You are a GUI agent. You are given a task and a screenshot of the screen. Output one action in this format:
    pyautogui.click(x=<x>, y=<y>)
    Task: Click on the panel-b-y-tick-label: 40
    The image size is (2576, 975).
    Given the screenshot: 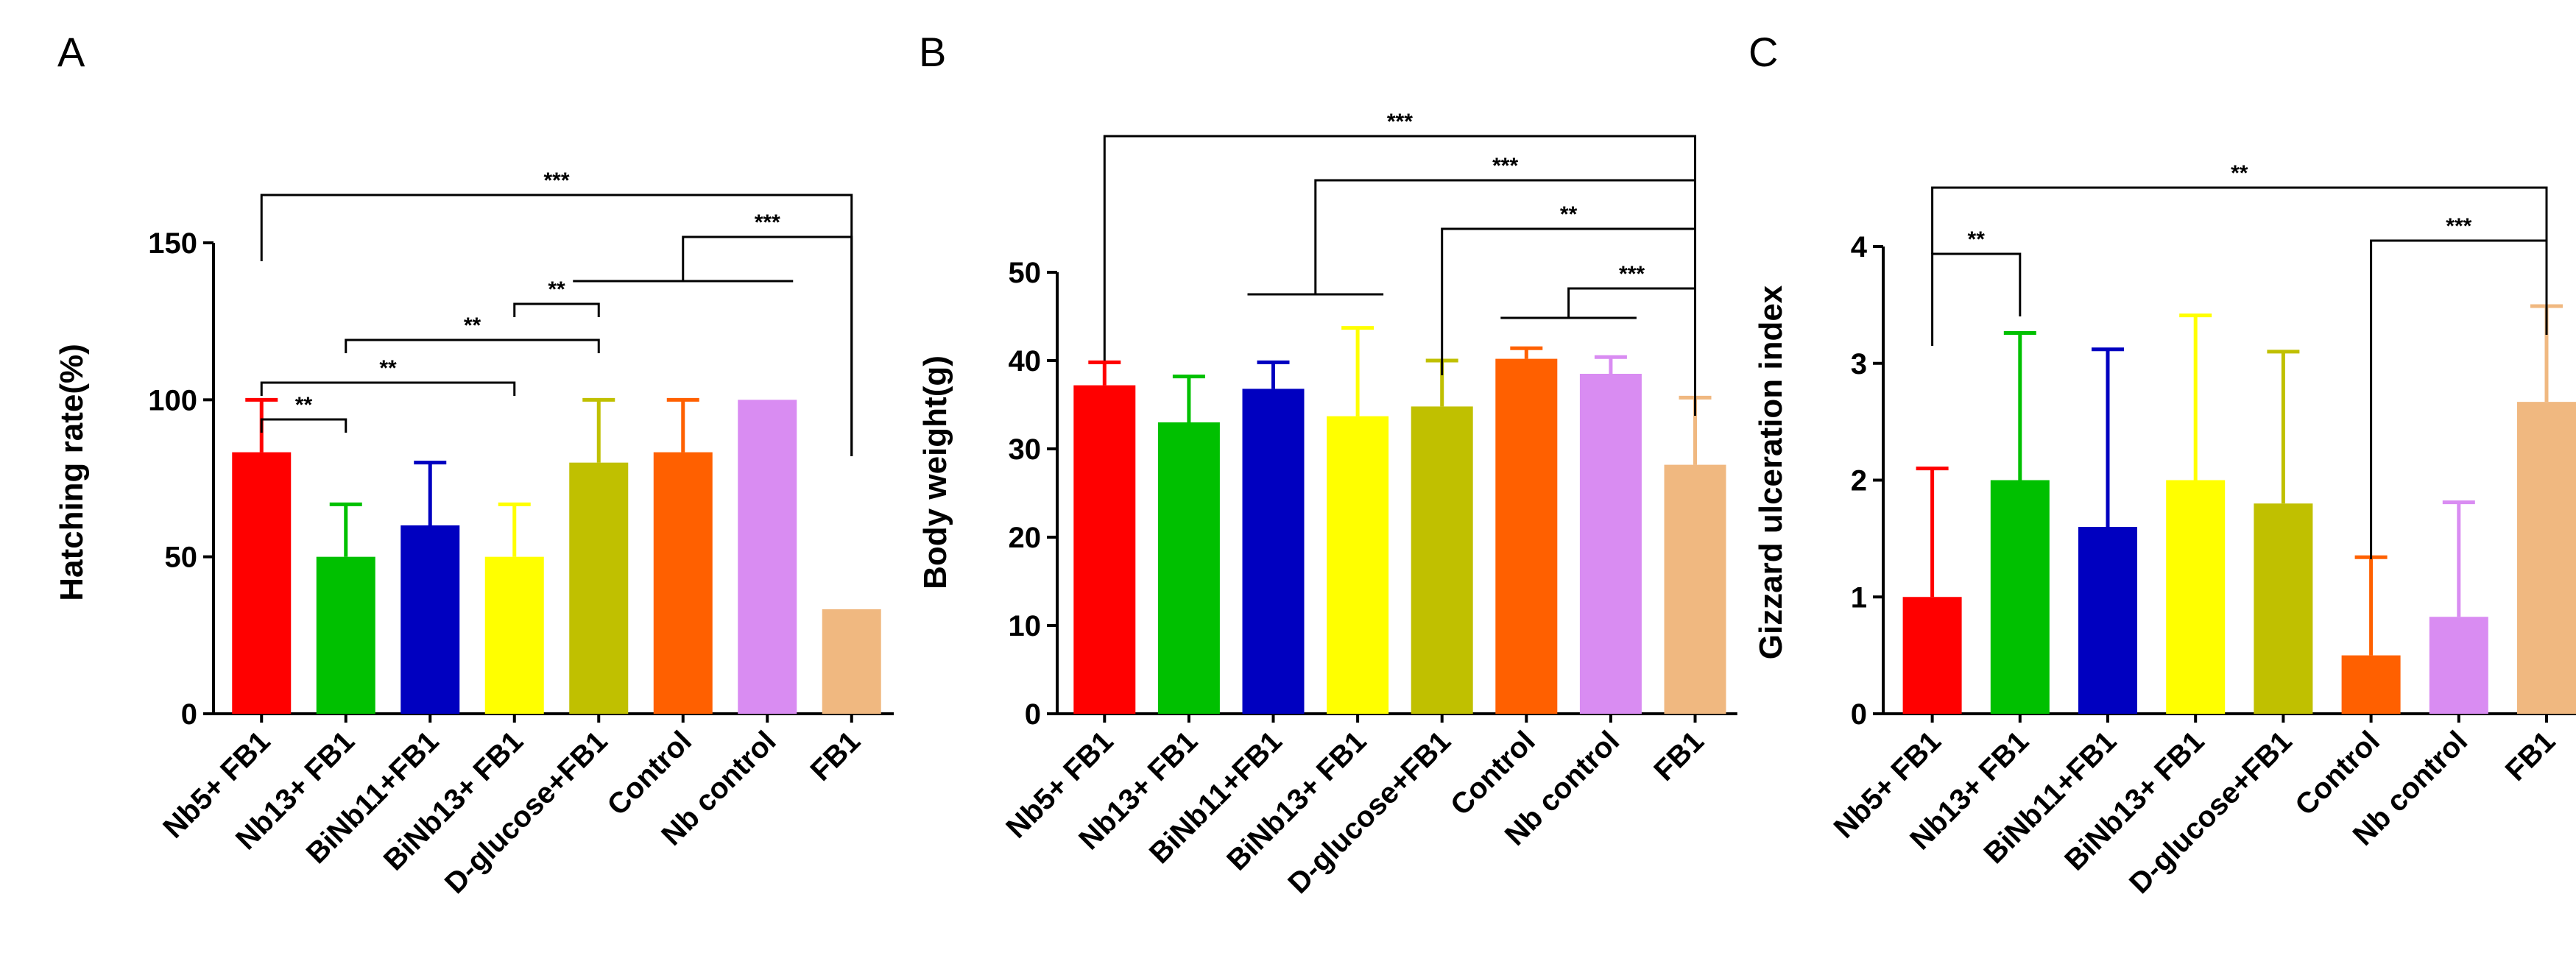 What is the action you would take?
    pyautogui.click(x=1025, y=361)
    